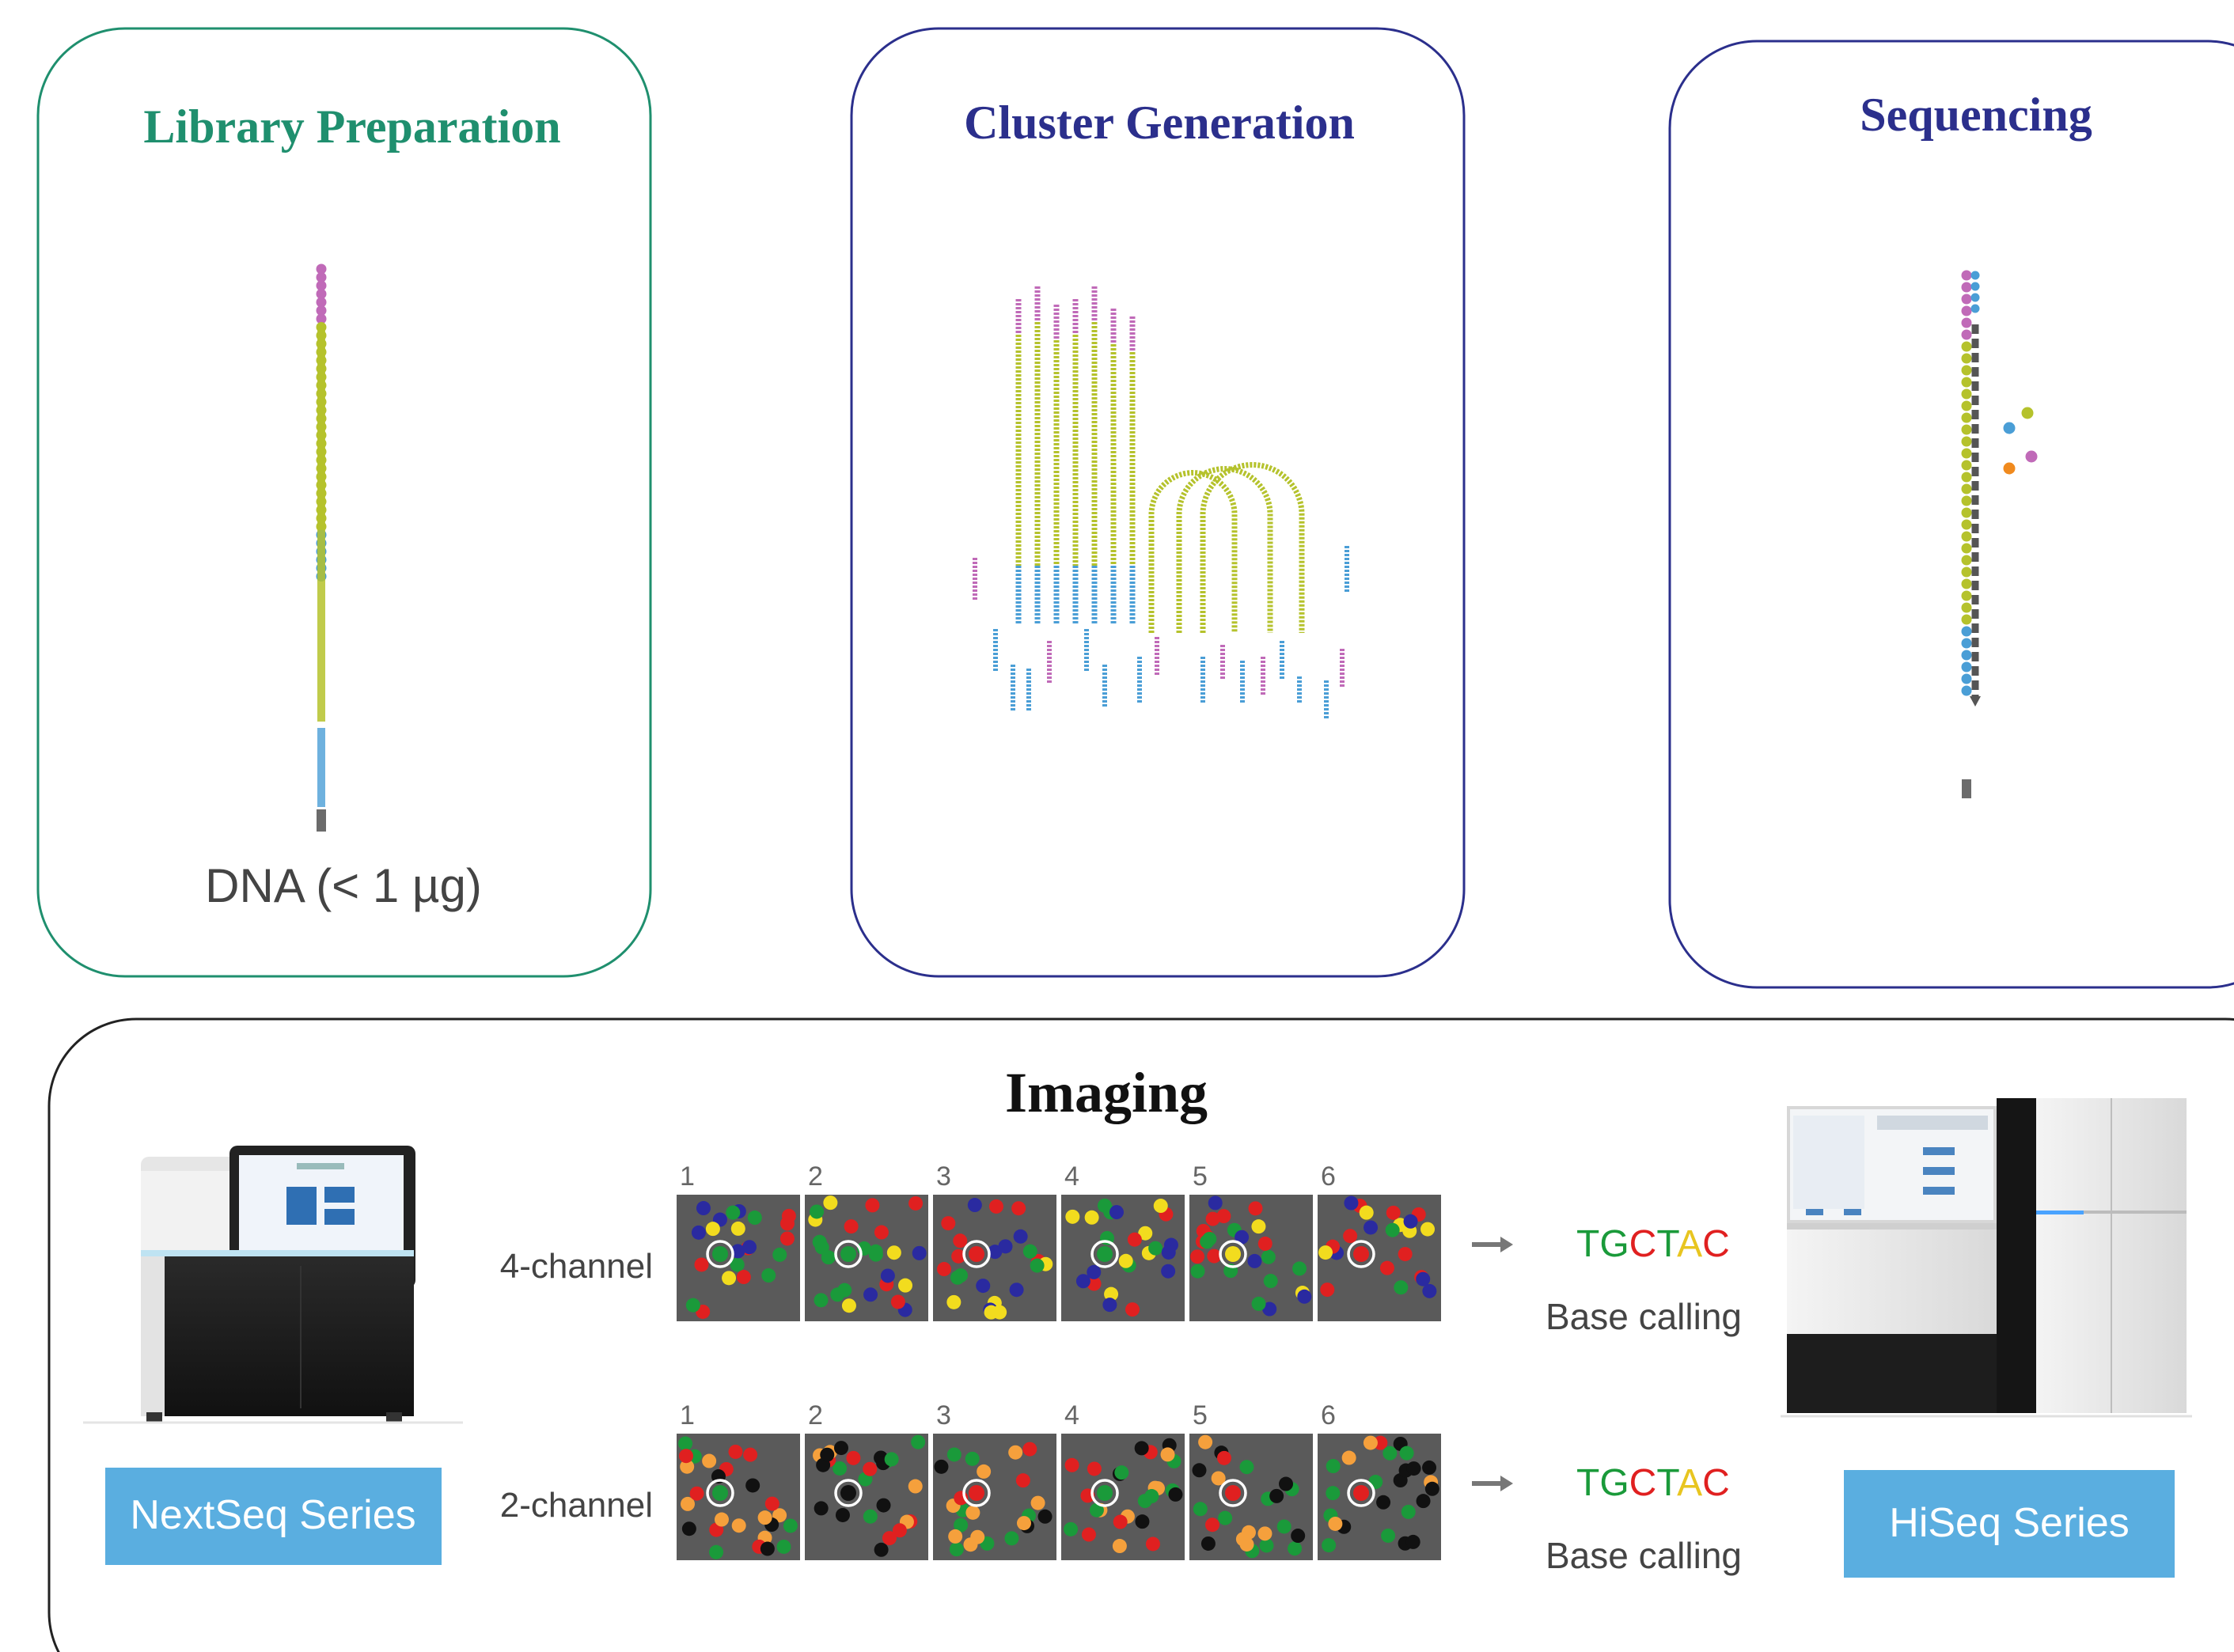 The height and width of the screenshot is (1652, 2234). Describe the element at coordinates (1071, 1415) in the screenshot. I see `cycle-number: 4` at that location.